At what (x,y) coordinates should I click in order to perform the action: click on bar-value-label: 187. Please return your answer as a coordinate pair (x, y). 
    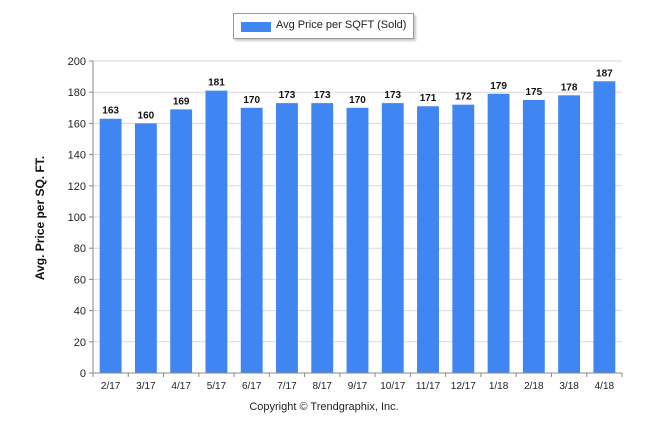
    Looking at the image, I should click on (604, 73).